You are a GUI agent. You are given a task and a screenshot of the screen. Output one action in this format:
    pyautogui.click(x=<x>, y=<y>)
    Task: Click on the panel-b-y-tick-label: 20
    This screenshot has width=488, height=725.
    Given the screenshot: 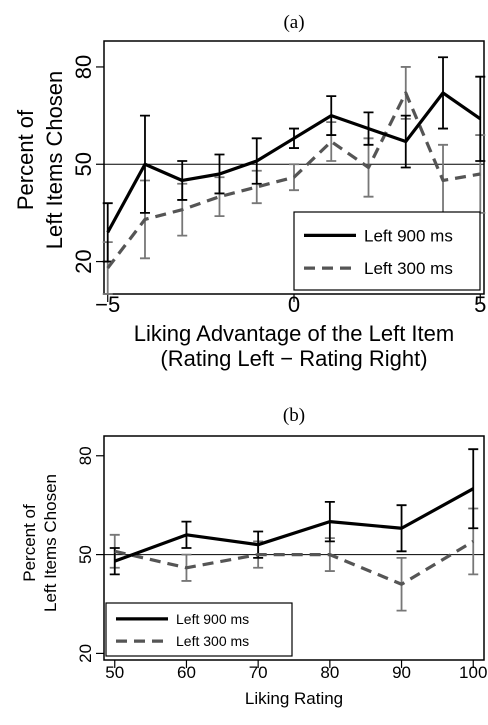 What is the action you would take?
    pyautogui.click(x=85, y=653)
    